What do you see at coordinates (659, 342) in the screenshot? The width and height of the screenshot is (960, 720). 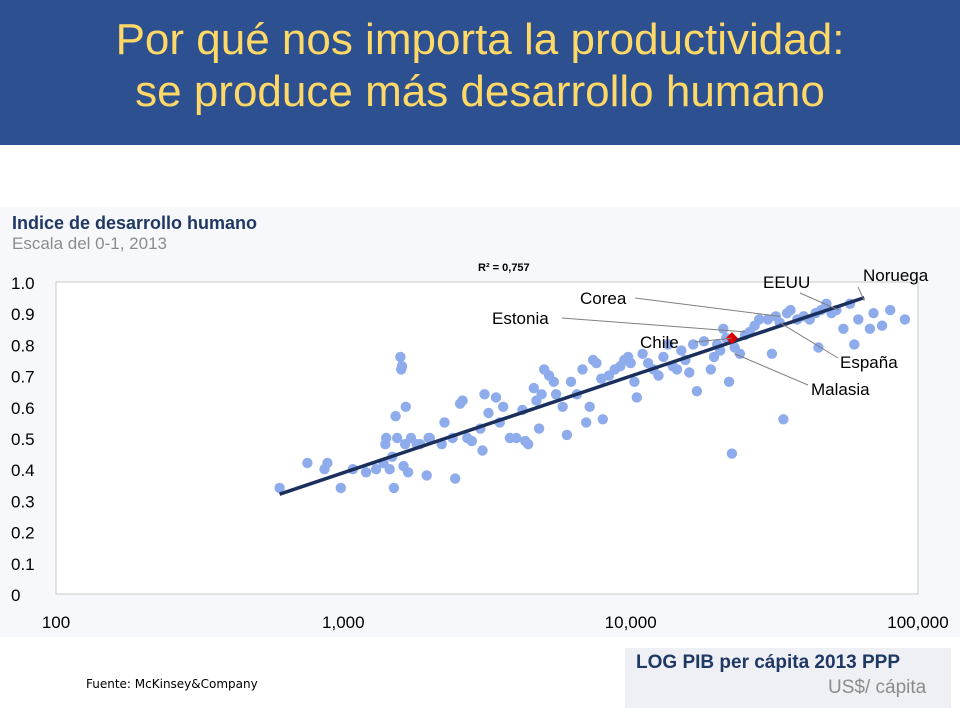 I see `country-label: Chile` at bounding box center [659, 342].